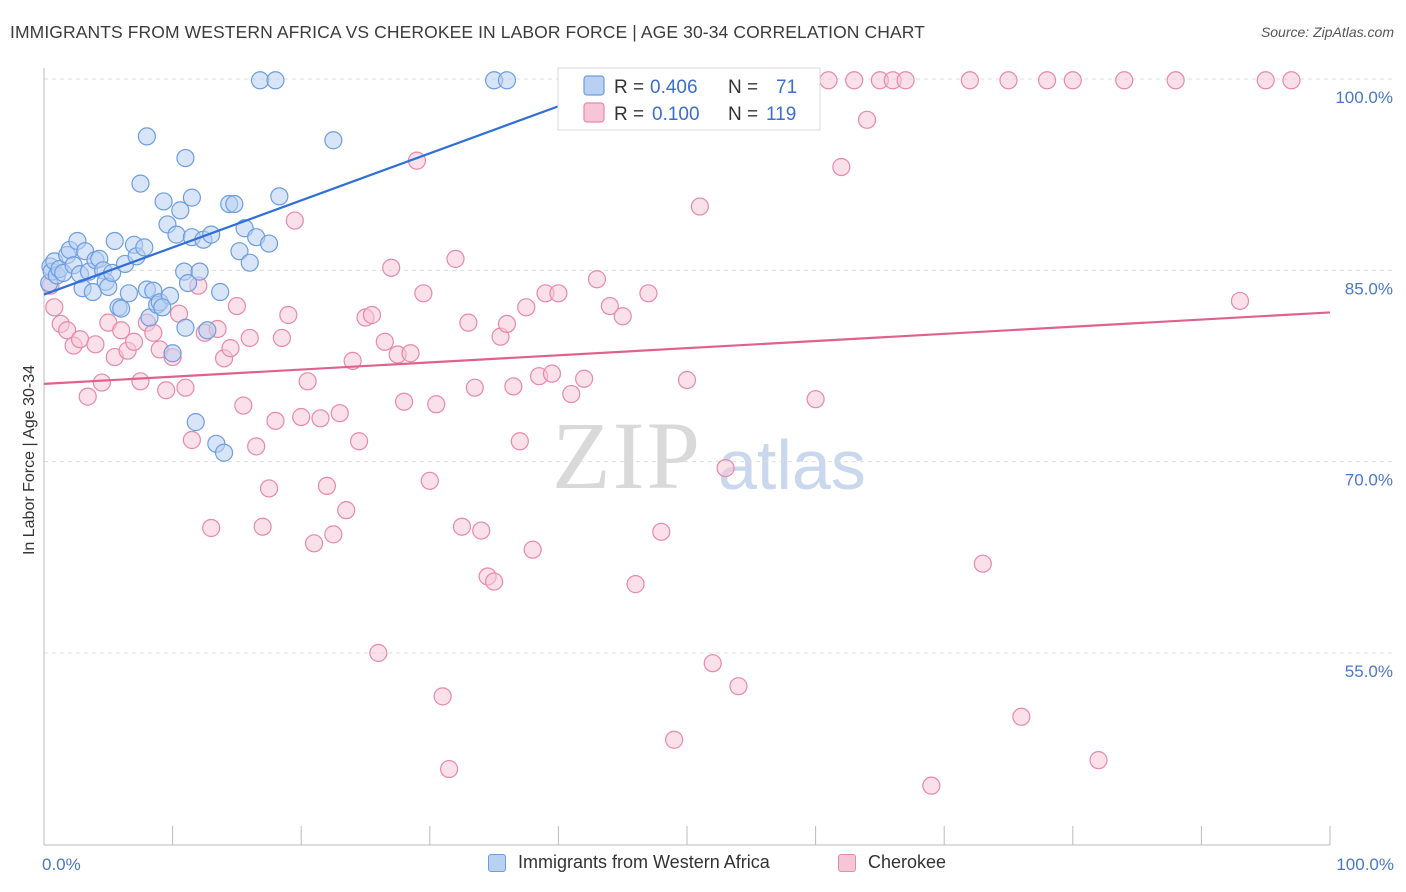 The image size is (1406, 892). I want to click on trend-line-cherokee, so click(687, 348).